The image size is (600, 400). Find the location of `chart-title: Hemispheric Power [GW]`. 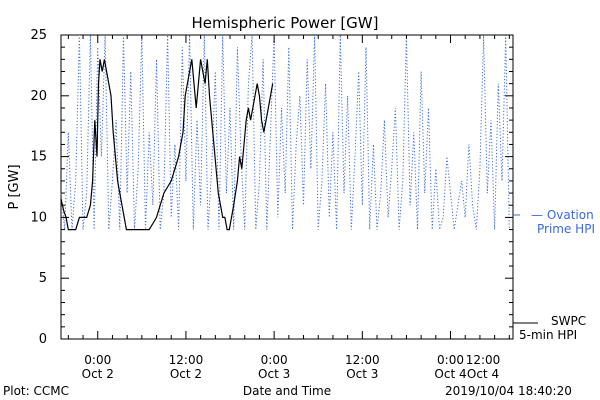

chart-title: Hemispheric Power [GW] is located at coordinates (285, 23).